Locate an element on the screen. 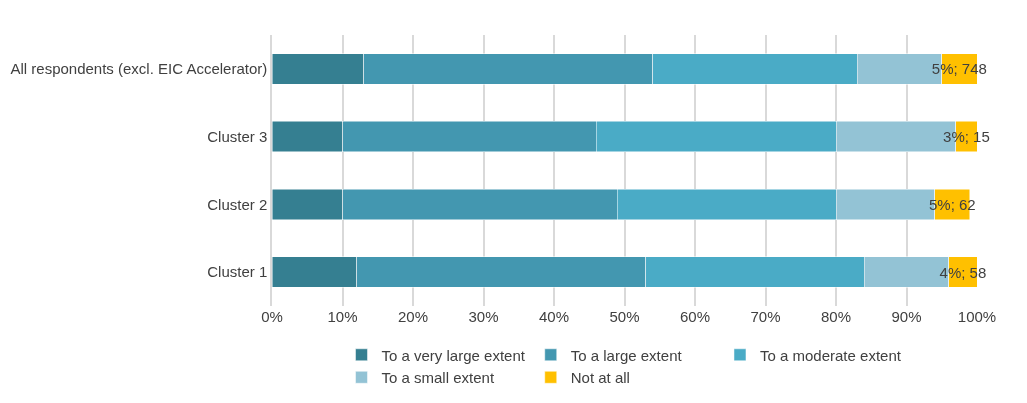 This screenshot has height=403, width=1027. x-tick-label: 80% is located at coordinates (836, 316).